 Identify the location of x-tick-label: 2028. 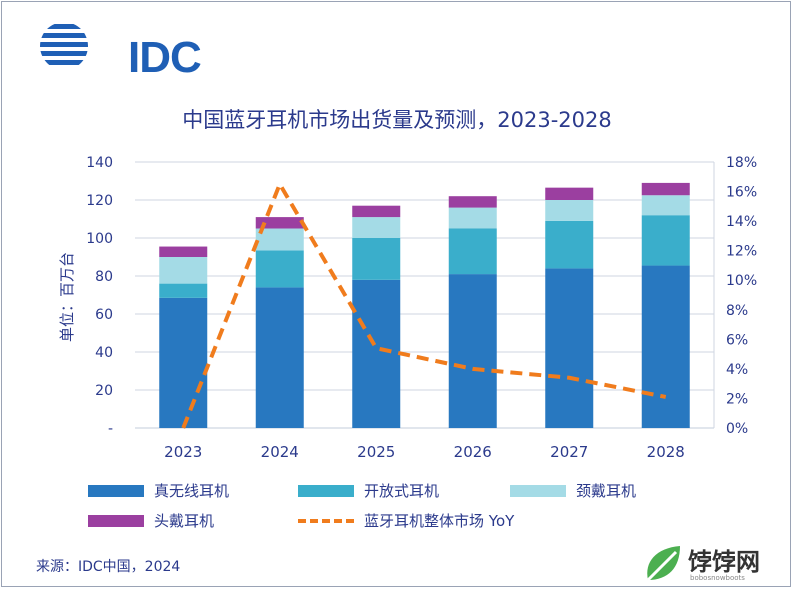
(666, 452).